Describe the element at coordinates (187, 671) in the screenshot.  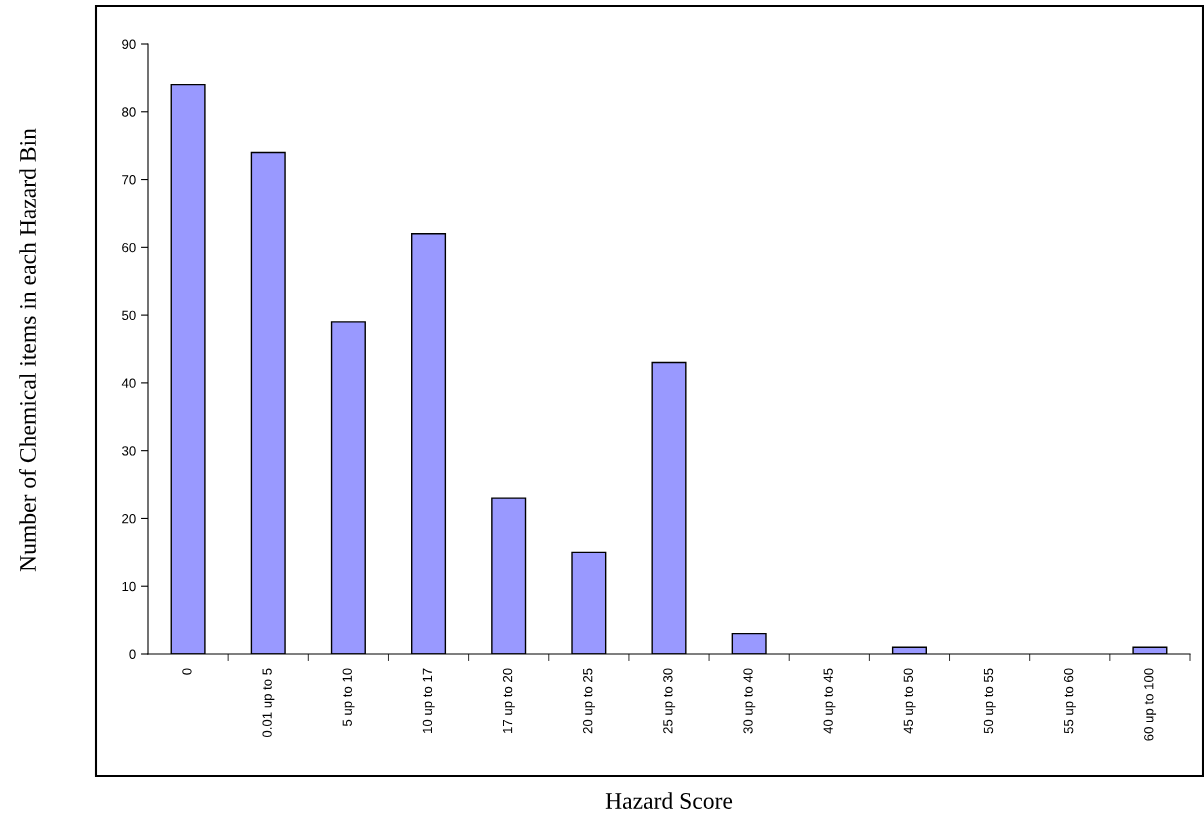
I see `x-tick-label: 0` at that location.